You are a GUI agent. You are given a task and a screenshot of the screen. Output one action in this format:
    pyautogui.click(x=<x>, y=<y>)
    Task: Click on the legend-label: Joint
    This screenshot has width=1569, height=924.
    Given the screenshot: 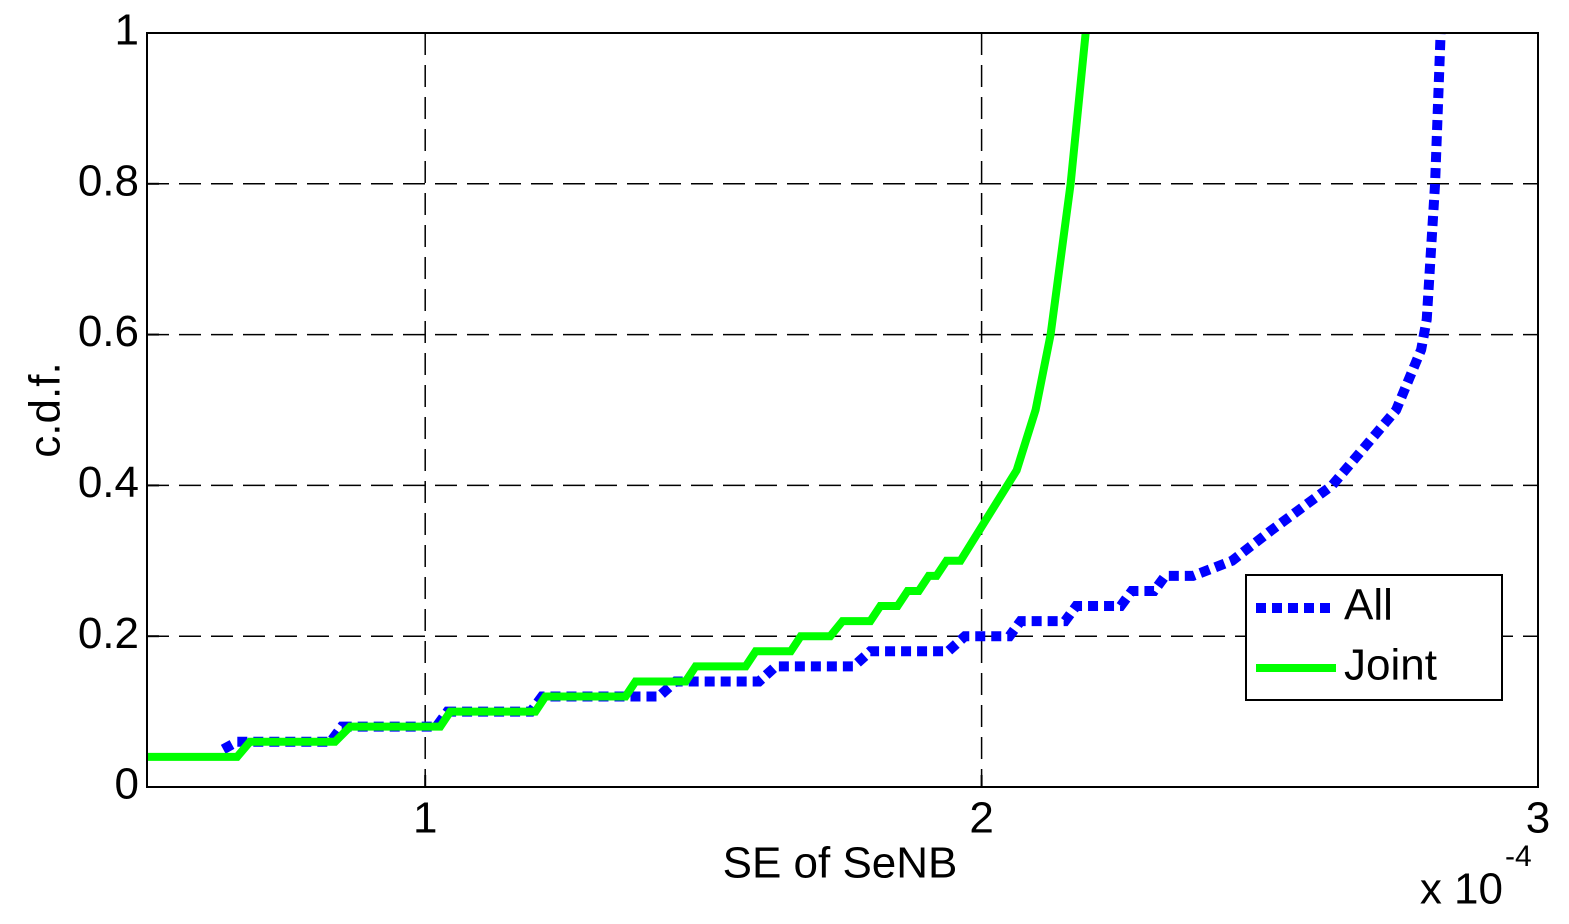 What is the action you would take?
    pyautogui.click(x=1390, y=665)
    